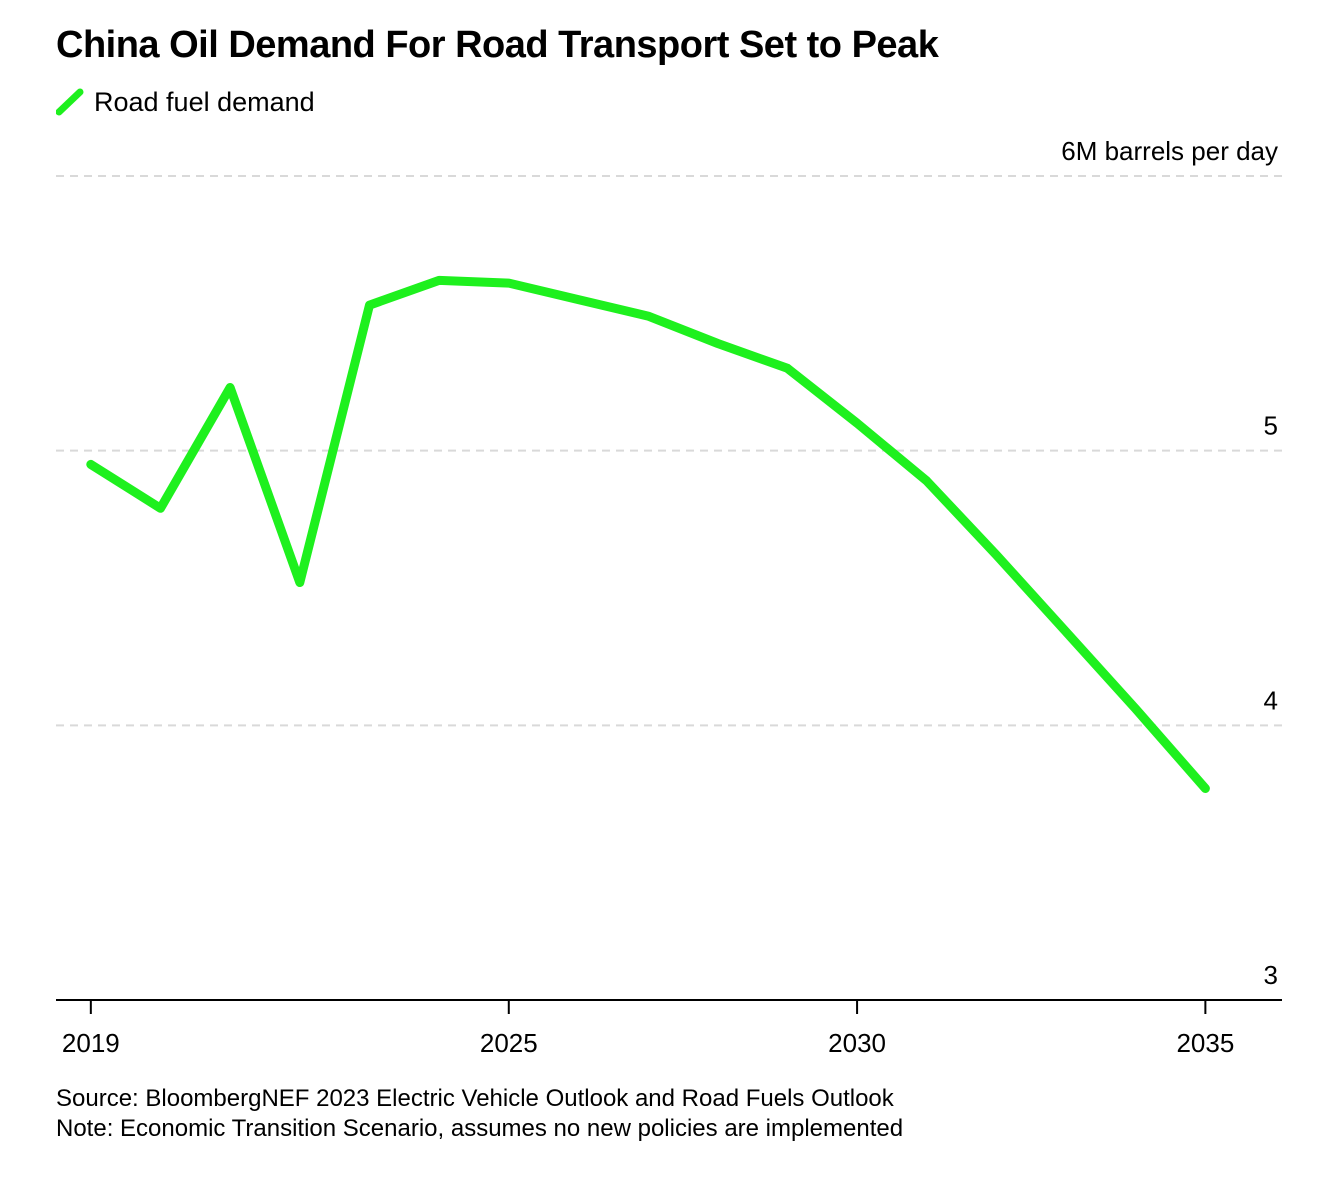 The width and height of the screenshot is (1320, 1182). Describe the element at coordinates (857, 1043) in the screenshot. I see `x-tick-label-2030: 2030` at that location.